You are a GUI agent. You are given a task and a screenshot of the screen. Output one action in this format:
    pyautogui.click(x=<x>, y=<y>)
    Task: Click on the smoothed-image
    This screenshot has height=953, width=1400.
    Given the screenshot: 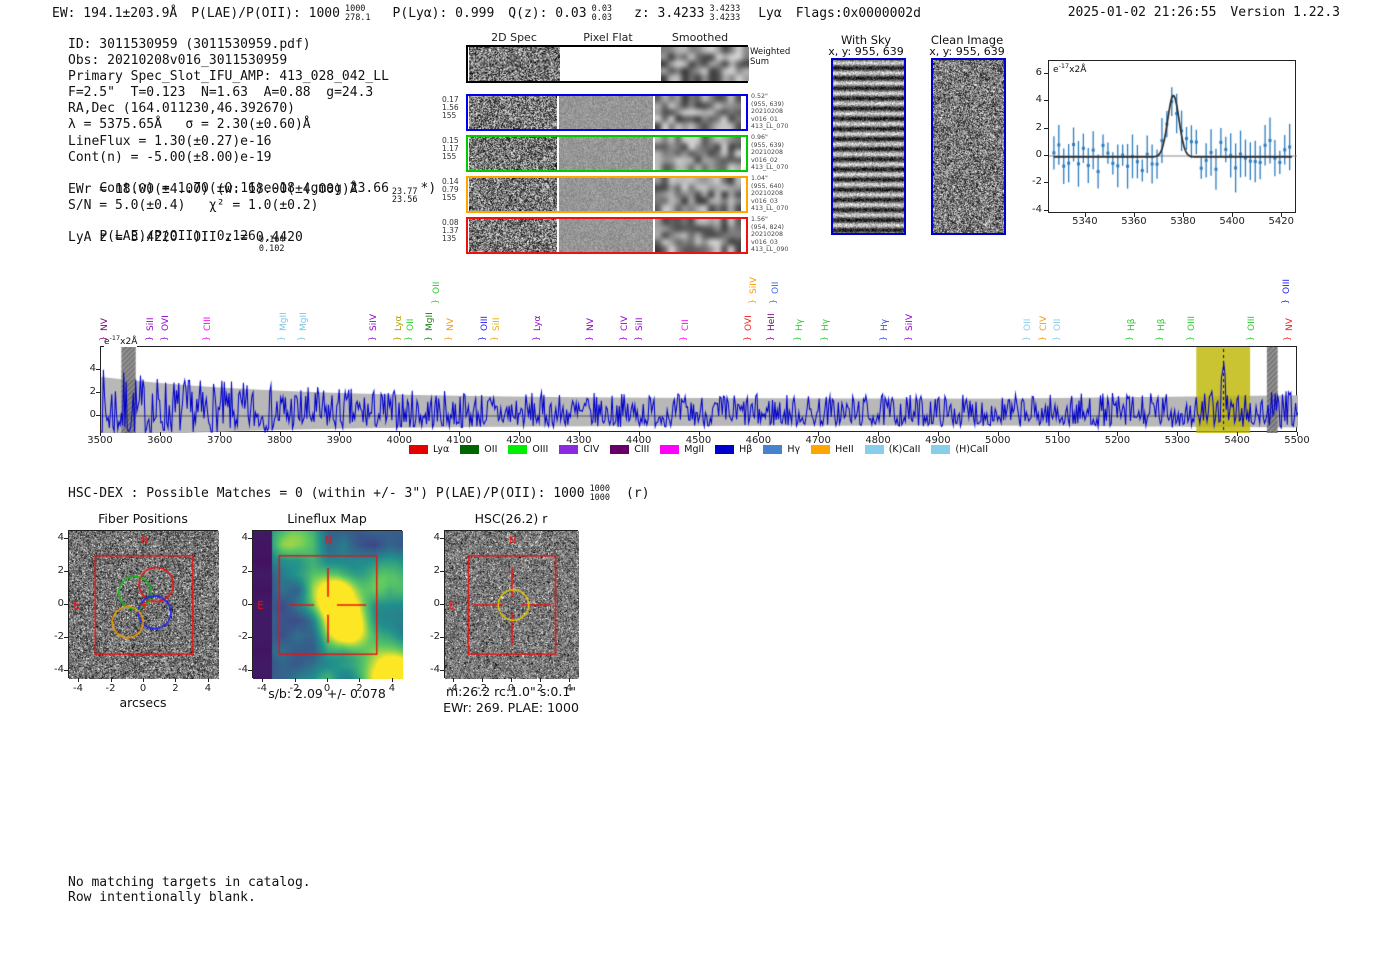 What is the action you would take?
    pyautogui.click(x=698, y=153)
    